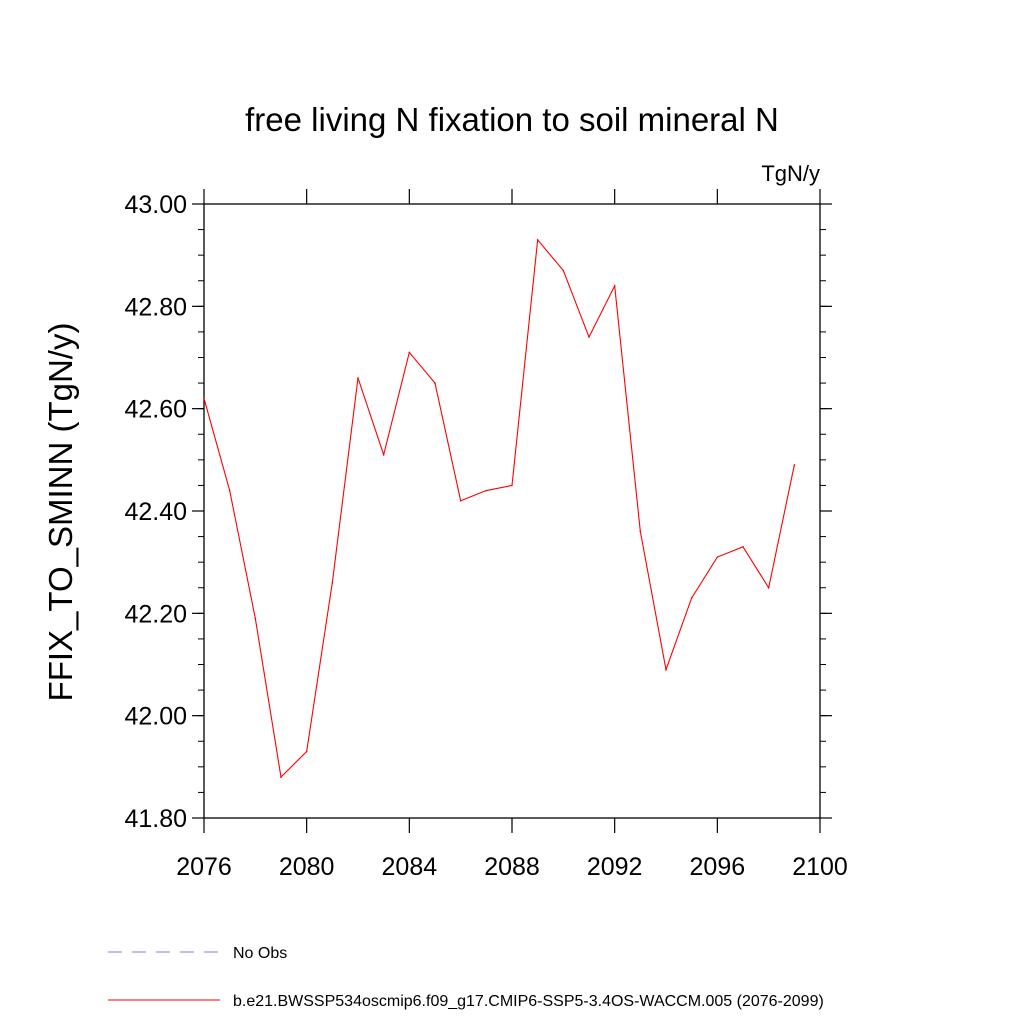 This screenshot has height=1024, width=1024. I want to click on x-tick-label: 2092, so click(615, 867).